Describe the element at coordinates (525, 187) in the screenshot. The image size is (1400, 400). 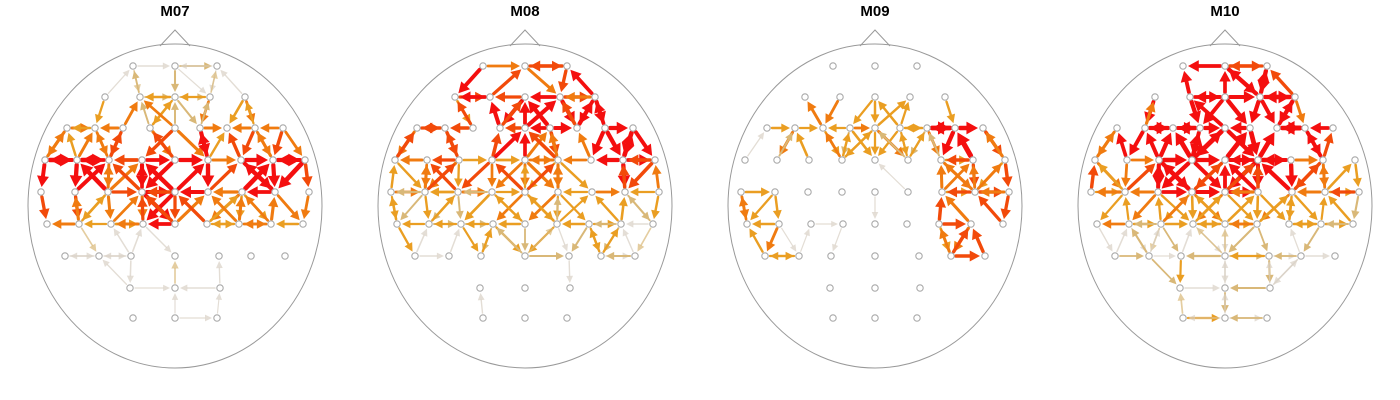
I see `arrows` at that location.